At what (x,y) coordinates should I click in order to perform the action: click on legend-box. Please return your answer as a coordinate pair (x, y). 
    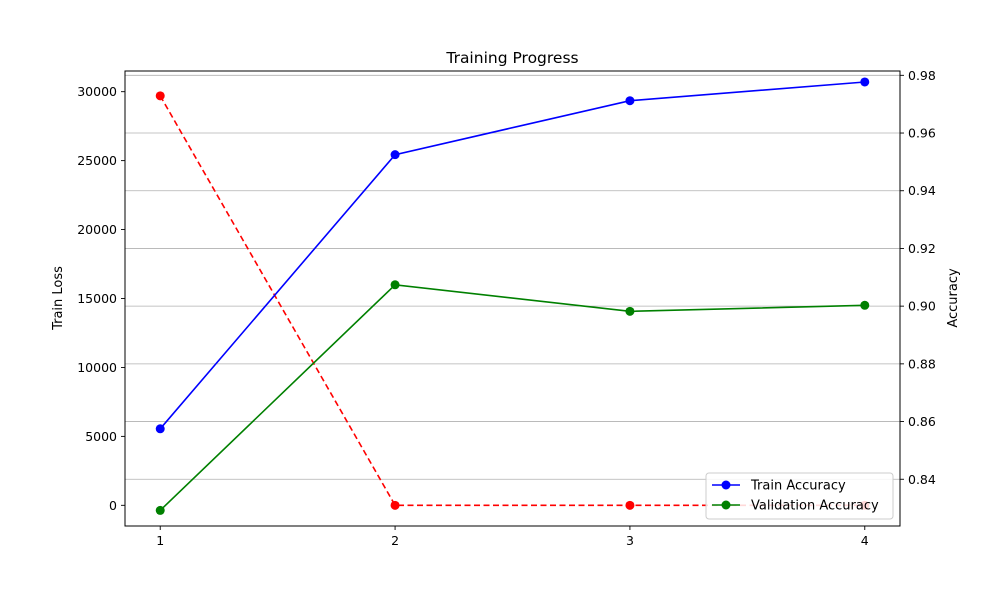
    Looking at the image, I should click on (799, 496).